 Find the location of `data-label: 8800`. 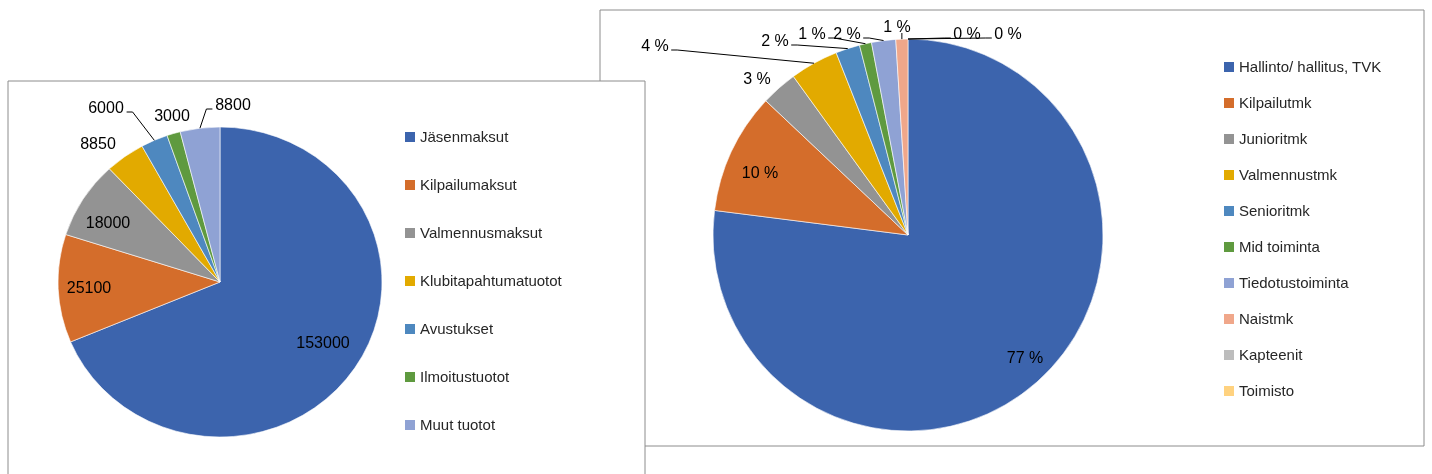

data-label: 8800 is located at coordinates (233, 104).